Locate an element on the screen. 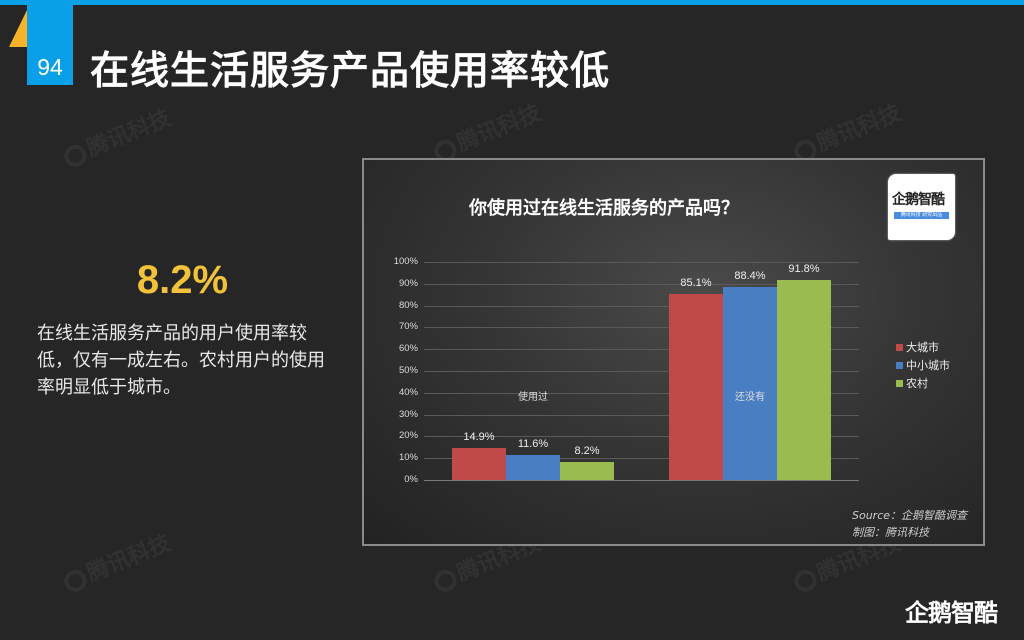 Image resolution: width=1024 pixels, height=640 pixels. chart-title: 你使用过在线生活服务的产品吗？ is located at coordinates (604, 208).